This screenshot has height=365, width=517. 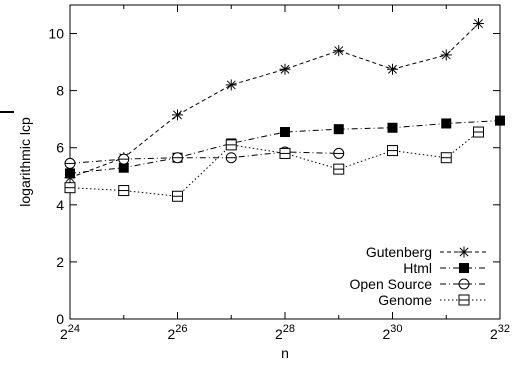 What do you see at coordinates (60, 262) in the screenshot?
I see `y-tick-label: 2` at bounding box center [60, 262].